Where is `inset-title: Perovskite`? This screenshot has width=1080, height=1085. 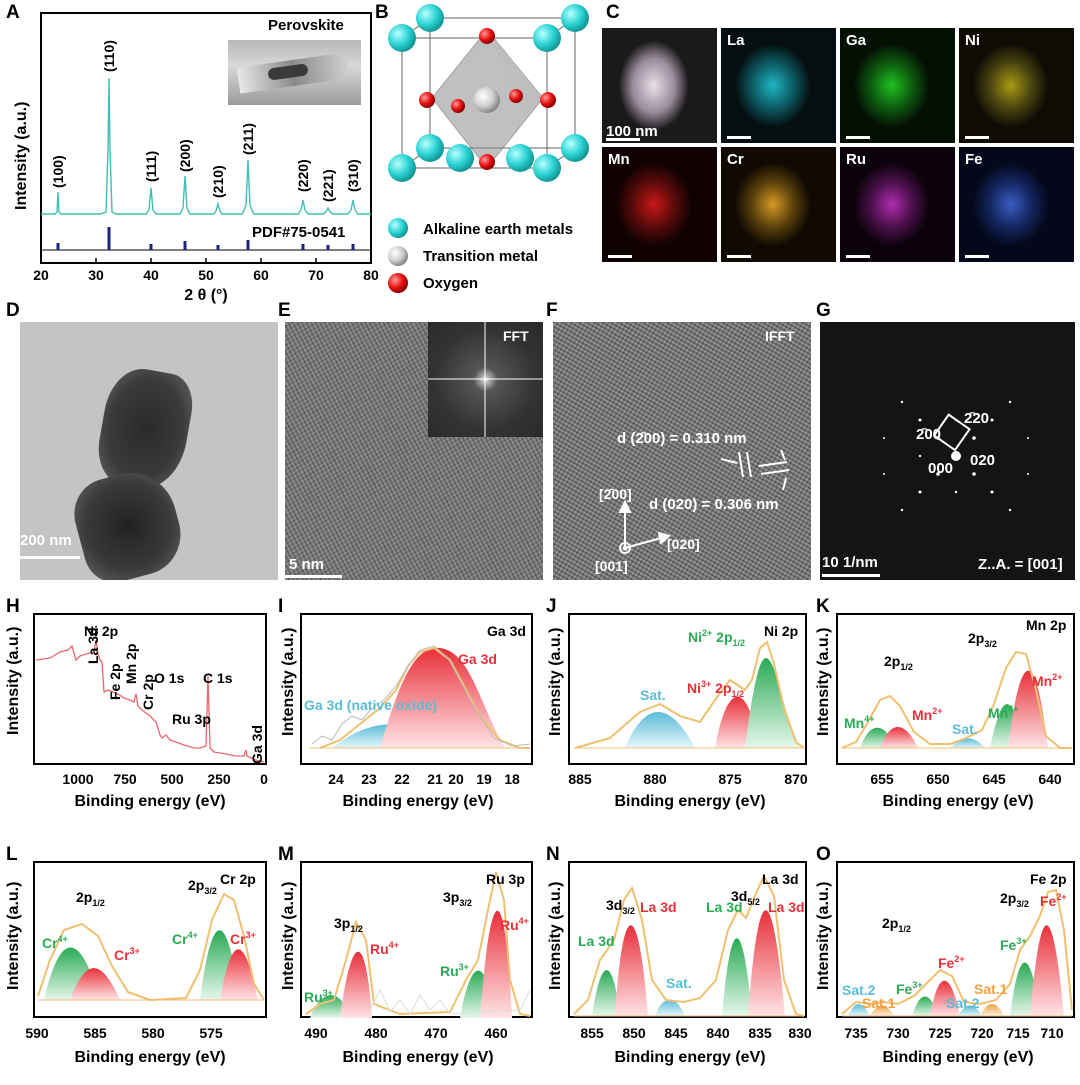 inset-title: Perovskite is located at coordinates (306, 25).